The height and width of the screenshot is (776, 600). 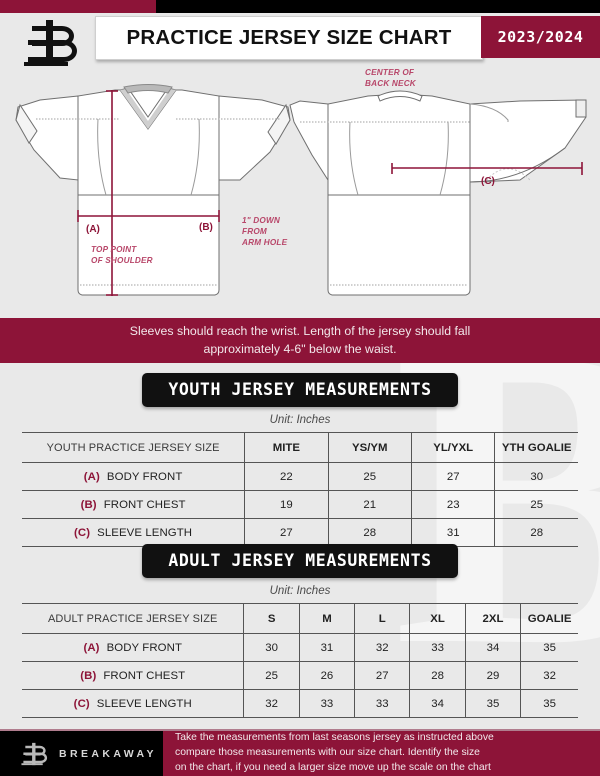 I want to click on jersey-back-view, so click(x=438, y=193).